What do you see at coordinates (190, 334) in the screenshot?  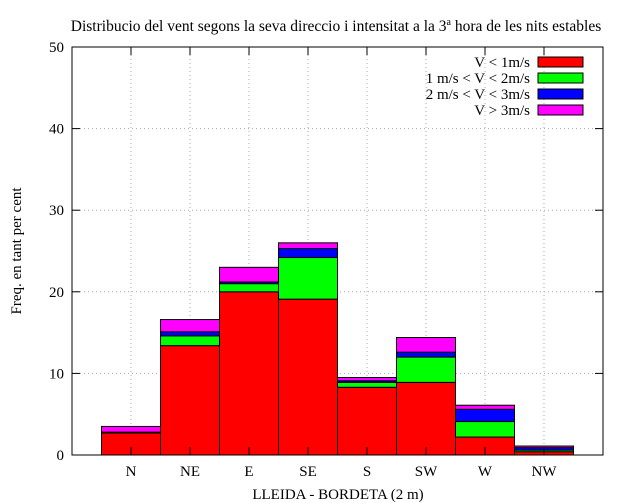 I see `bar-segment-ne-s3` at bounding box center [190, 334].